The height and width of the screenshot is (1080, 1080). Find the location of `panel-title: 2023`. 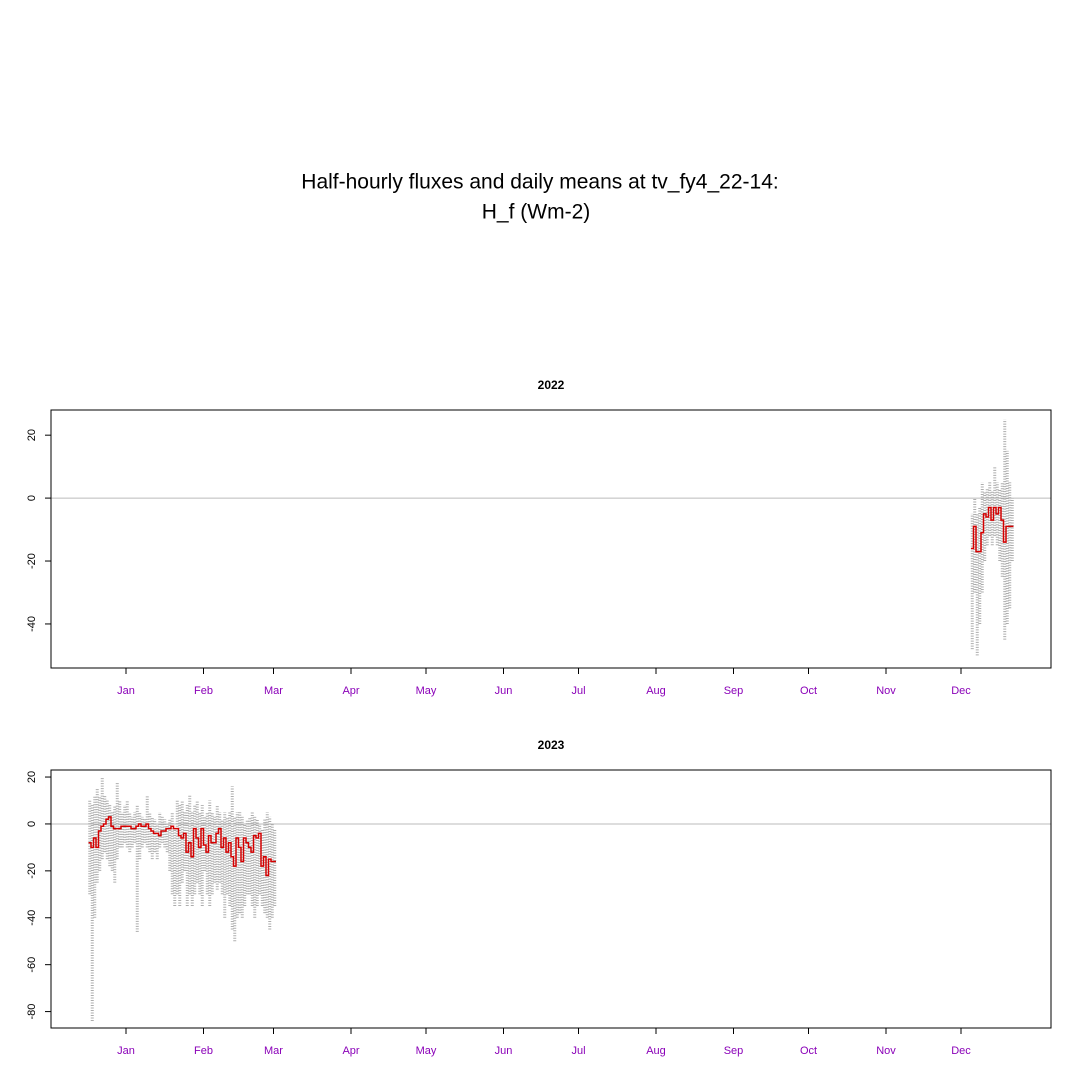

panel-title: 2023 is located at coordinates (551, 745).